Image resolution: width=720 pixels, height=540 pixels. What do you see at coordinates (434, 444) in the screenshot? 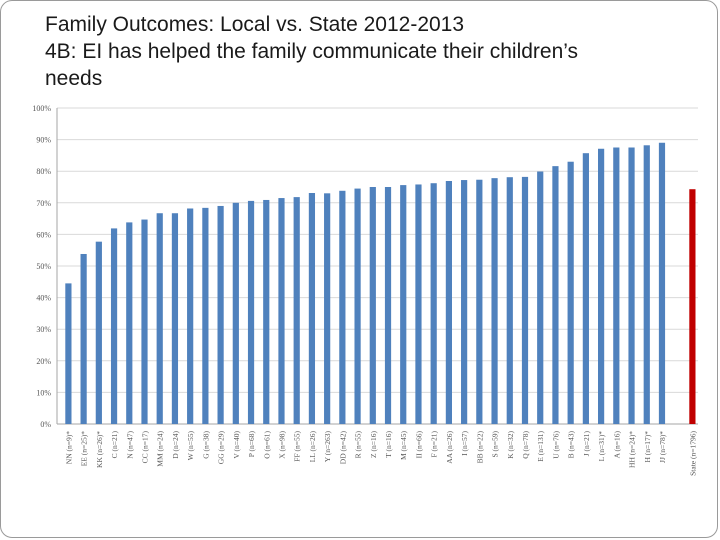
I see `x-tick-label: F (n=21)` at bounding box center [434, 444].